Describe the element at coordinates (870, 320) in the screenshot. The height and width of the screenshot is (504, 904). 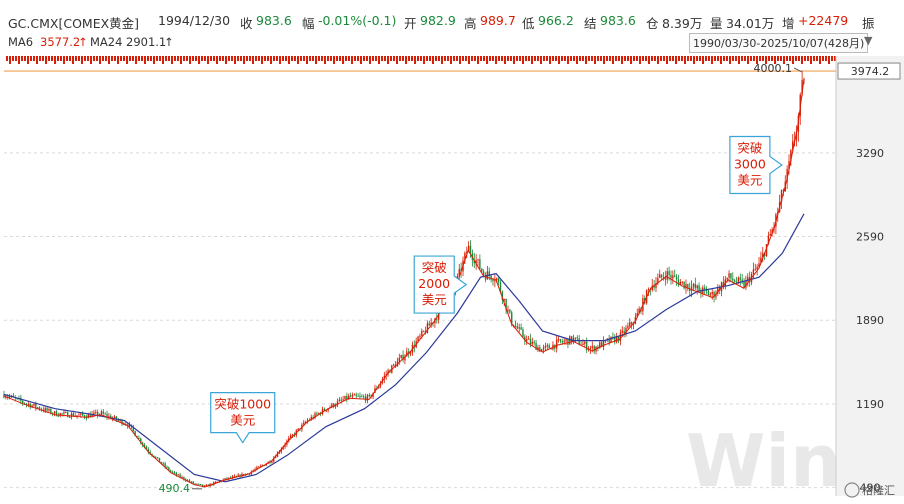
I see `y-tick-label: 1890` at that location.